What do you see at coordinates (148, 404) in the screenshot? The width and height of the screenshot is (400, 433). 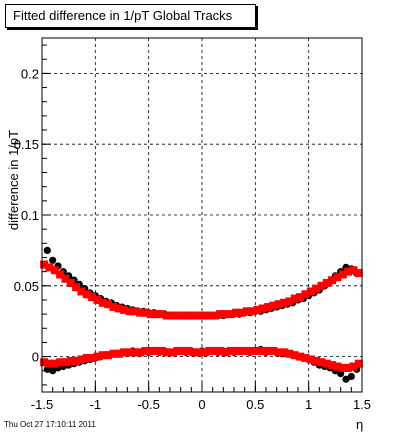 I see `x-tick-label: -0.5` at bounding box center [148, 404].